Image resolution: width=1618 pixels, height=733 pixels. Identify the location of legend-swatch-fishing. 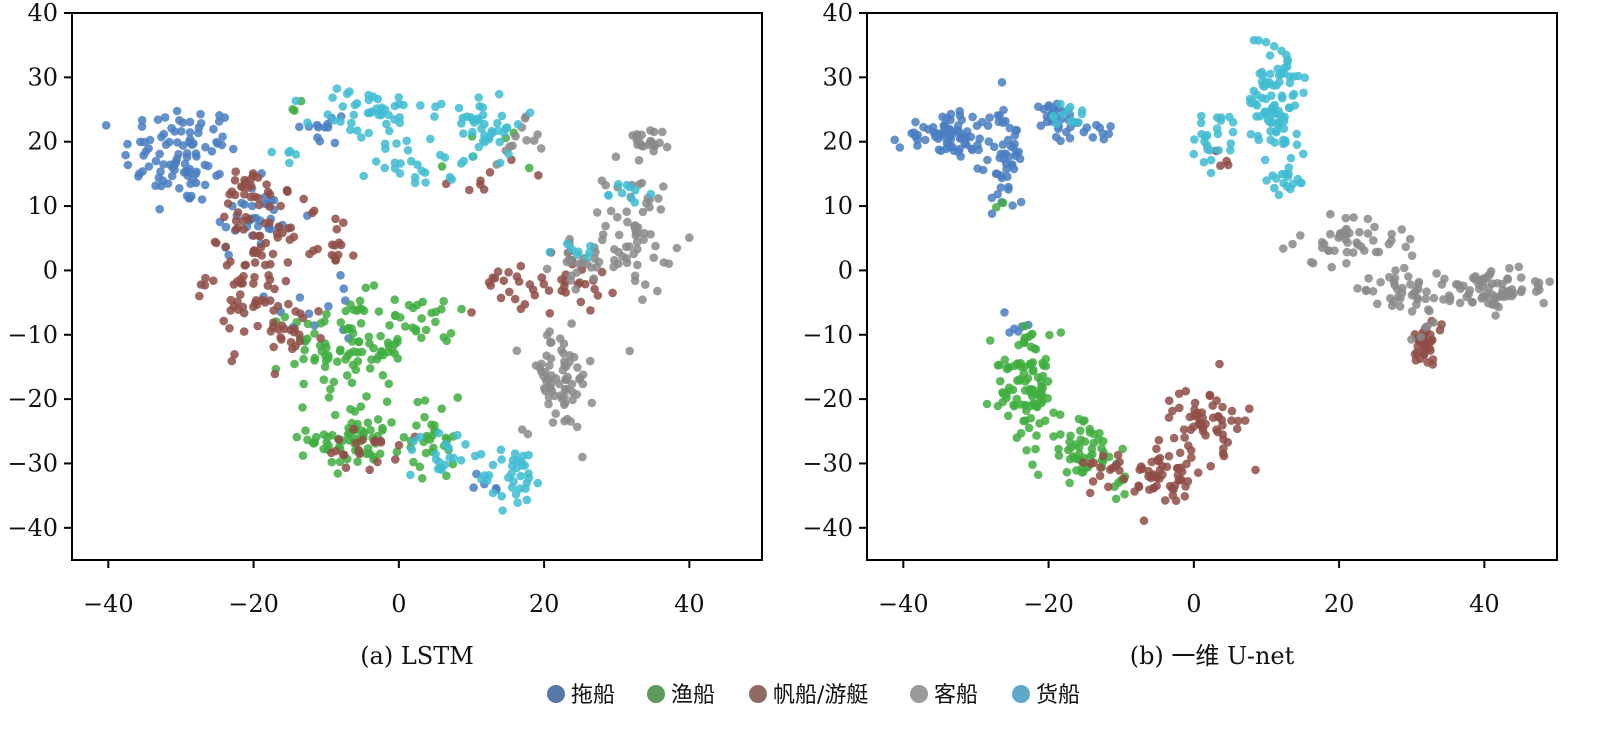
(656, 694).